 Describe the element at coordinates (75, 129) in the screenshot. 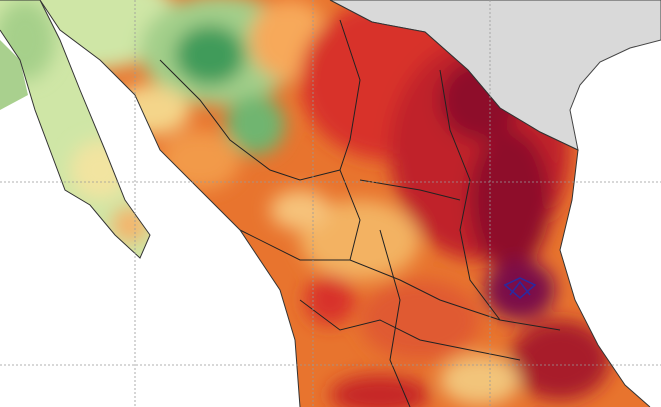

I see `coastline` at that location.